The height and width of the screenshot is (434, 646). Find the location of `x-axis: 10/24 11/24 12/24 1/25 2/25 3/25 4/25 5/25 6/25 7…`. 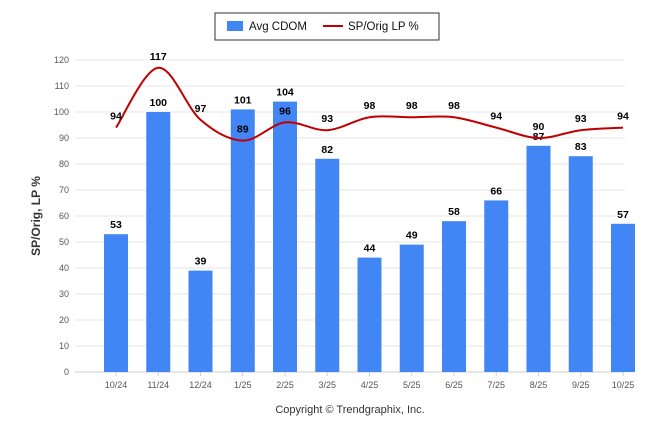

x-axis: 10/24 11/24 12/24 1/25 2/25 3/25 4/25 5/25 6/25 7… is located at coordinates (370, 381).